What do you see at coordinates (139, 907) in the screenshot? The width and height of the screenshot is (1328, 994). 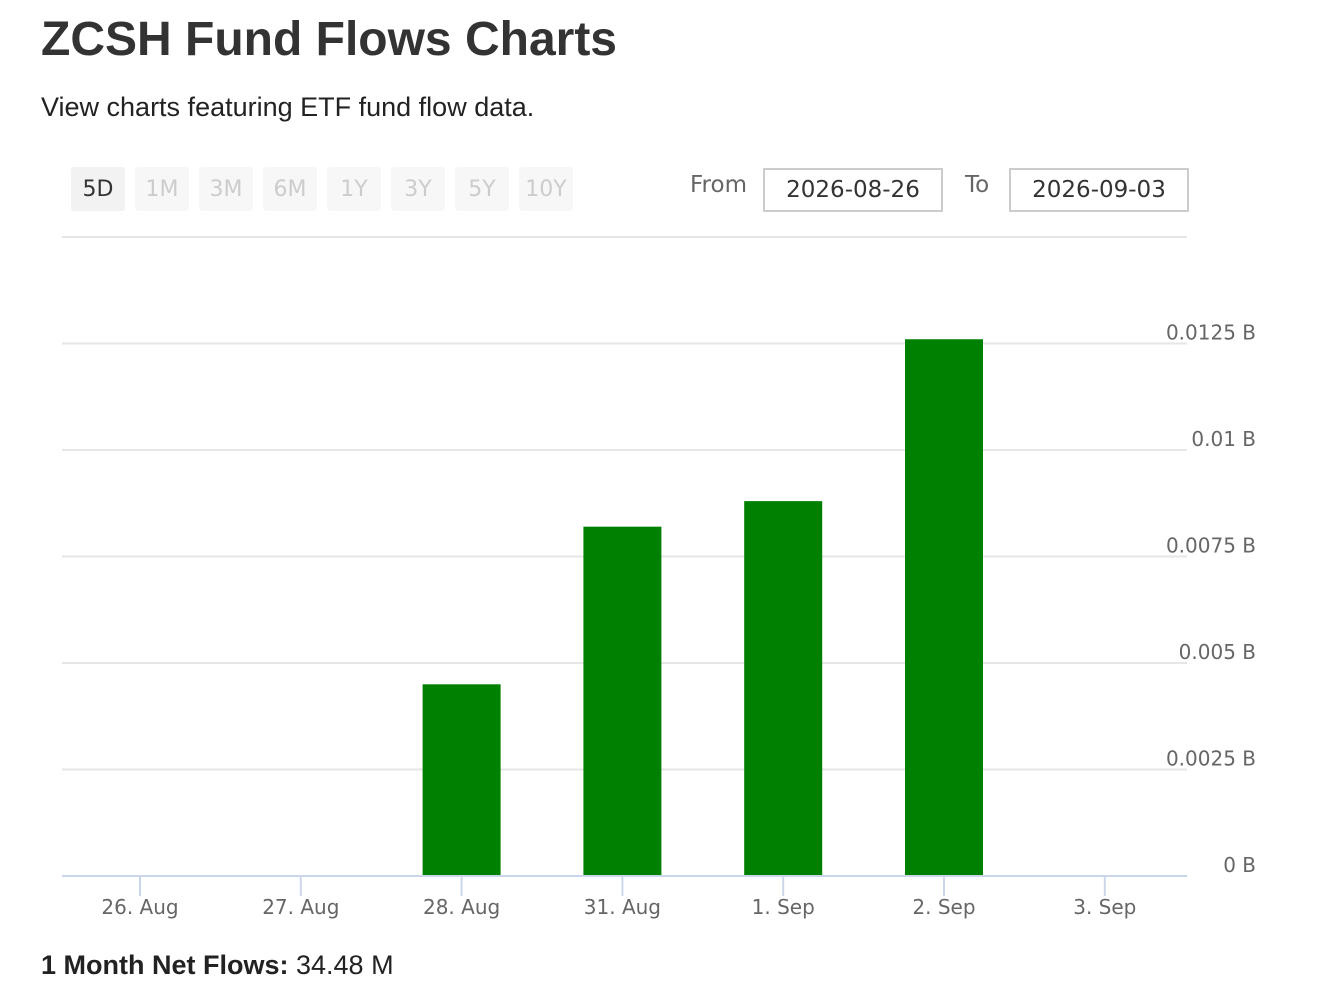 I see `x-tick-label: 26. Aug` at bounding box center [139, 907].